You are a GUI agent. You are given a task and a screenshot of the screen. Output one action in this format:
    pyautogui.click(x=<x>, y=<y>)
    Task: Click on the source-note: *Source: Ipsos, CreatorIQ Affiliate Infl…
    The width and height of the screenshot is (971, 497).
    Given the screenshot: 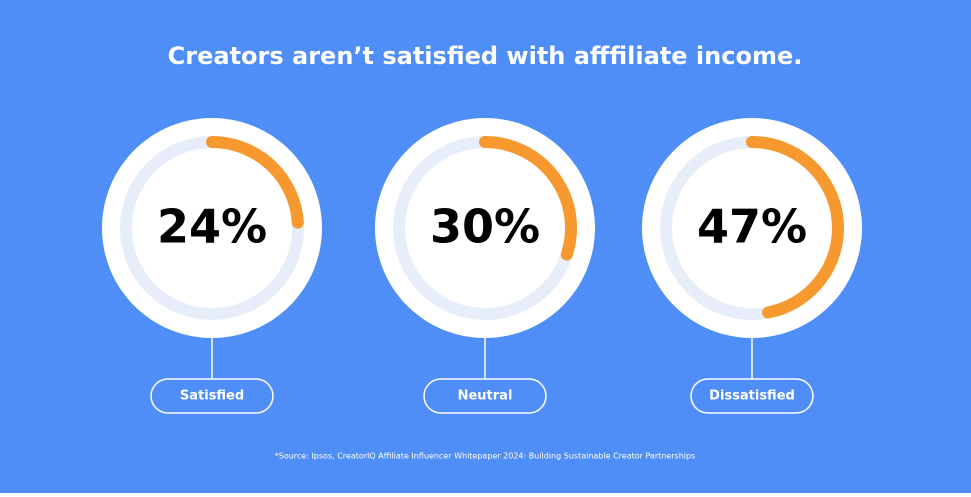 What is the action you would take?
    pyautogui.click(x=485, y=456)
    